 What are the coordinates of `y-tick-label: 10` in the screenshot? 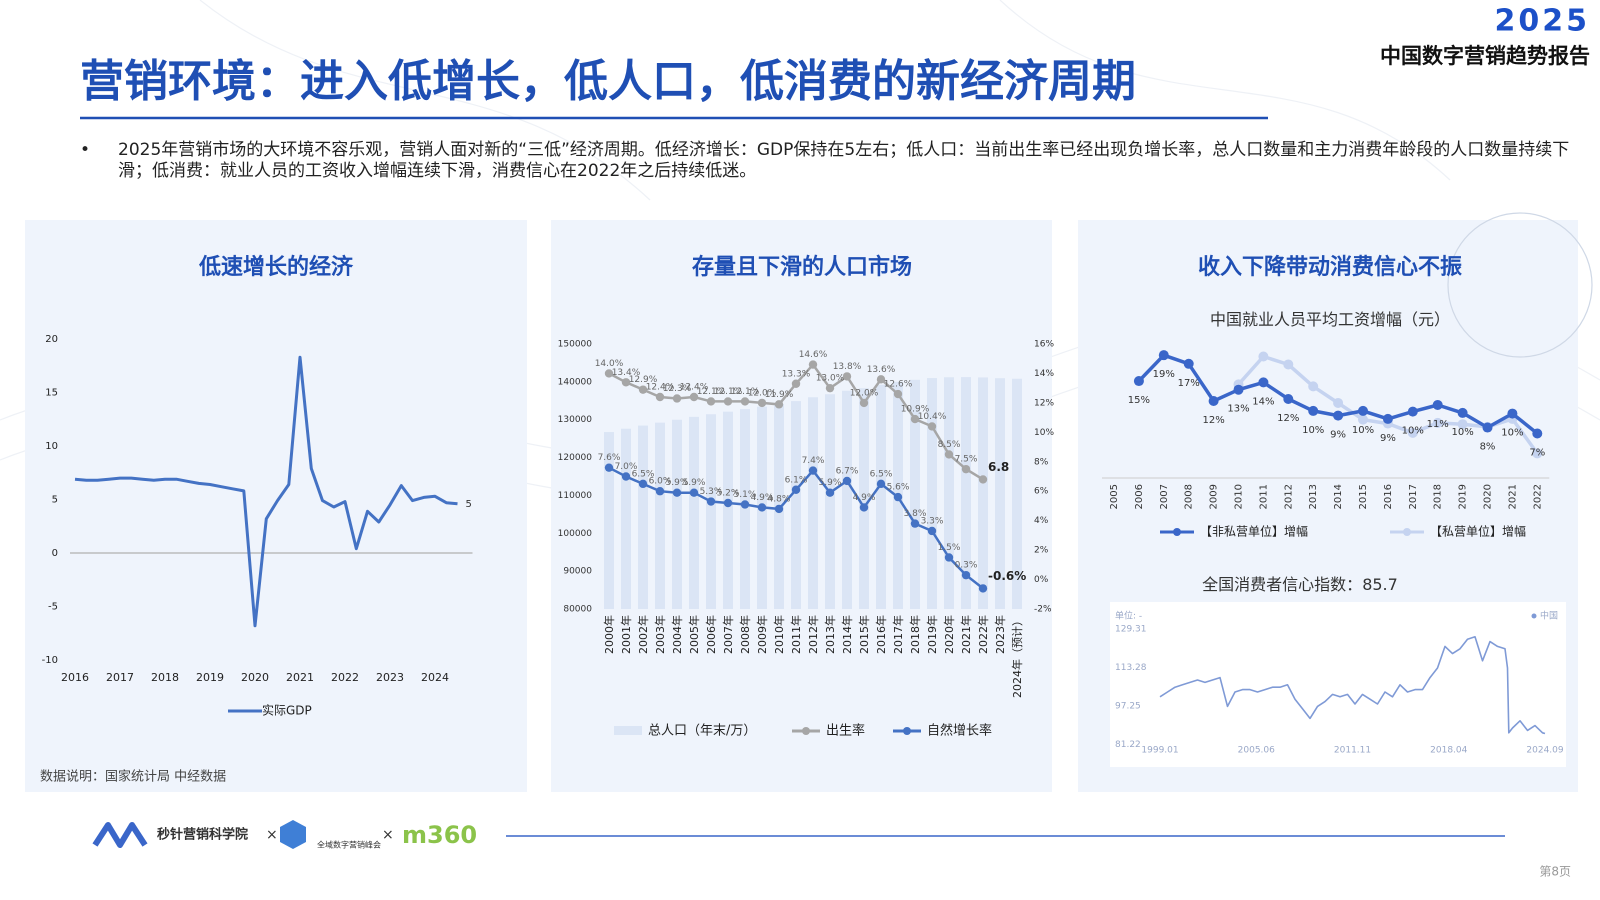 It's located at (51, 446).